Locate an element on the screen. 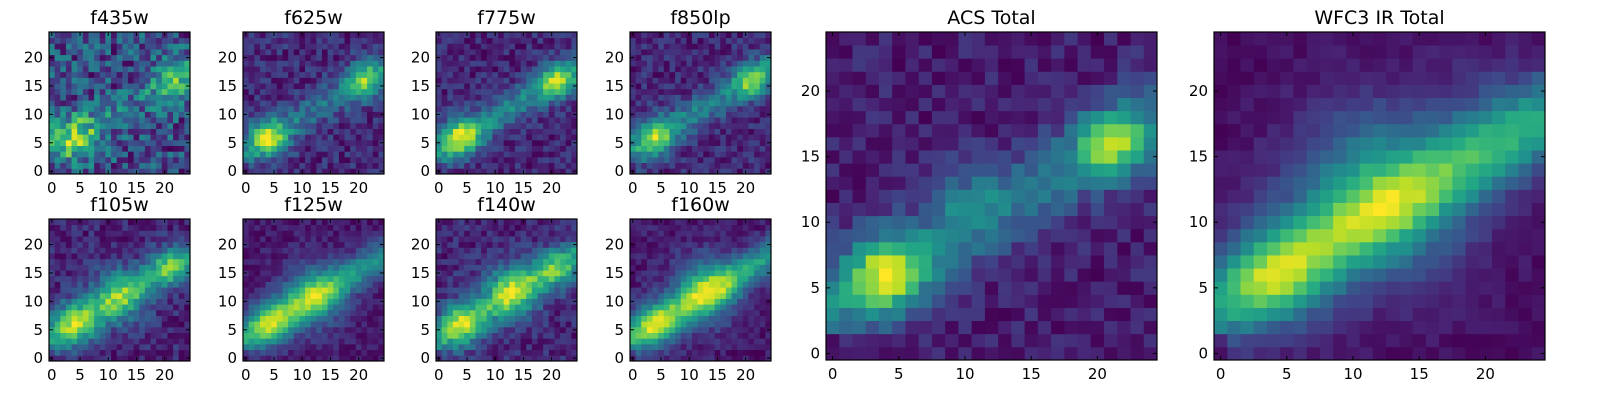 The width and height of the screenshot is (1600, 400). x-tick-label: 0 is located at coordinates (52, 188).